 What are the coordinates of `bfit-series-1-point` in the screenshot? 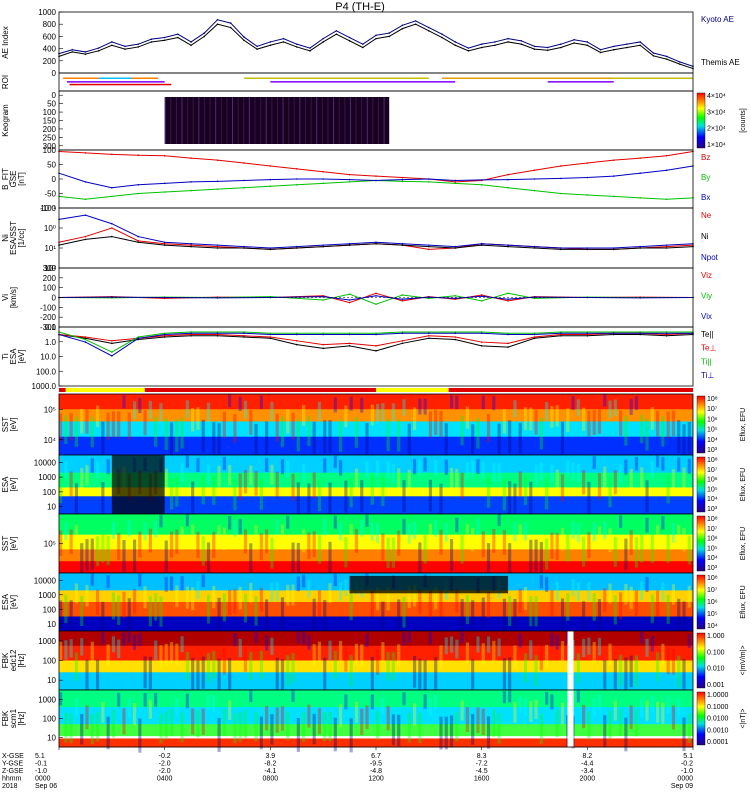 It's located at (164, 192).